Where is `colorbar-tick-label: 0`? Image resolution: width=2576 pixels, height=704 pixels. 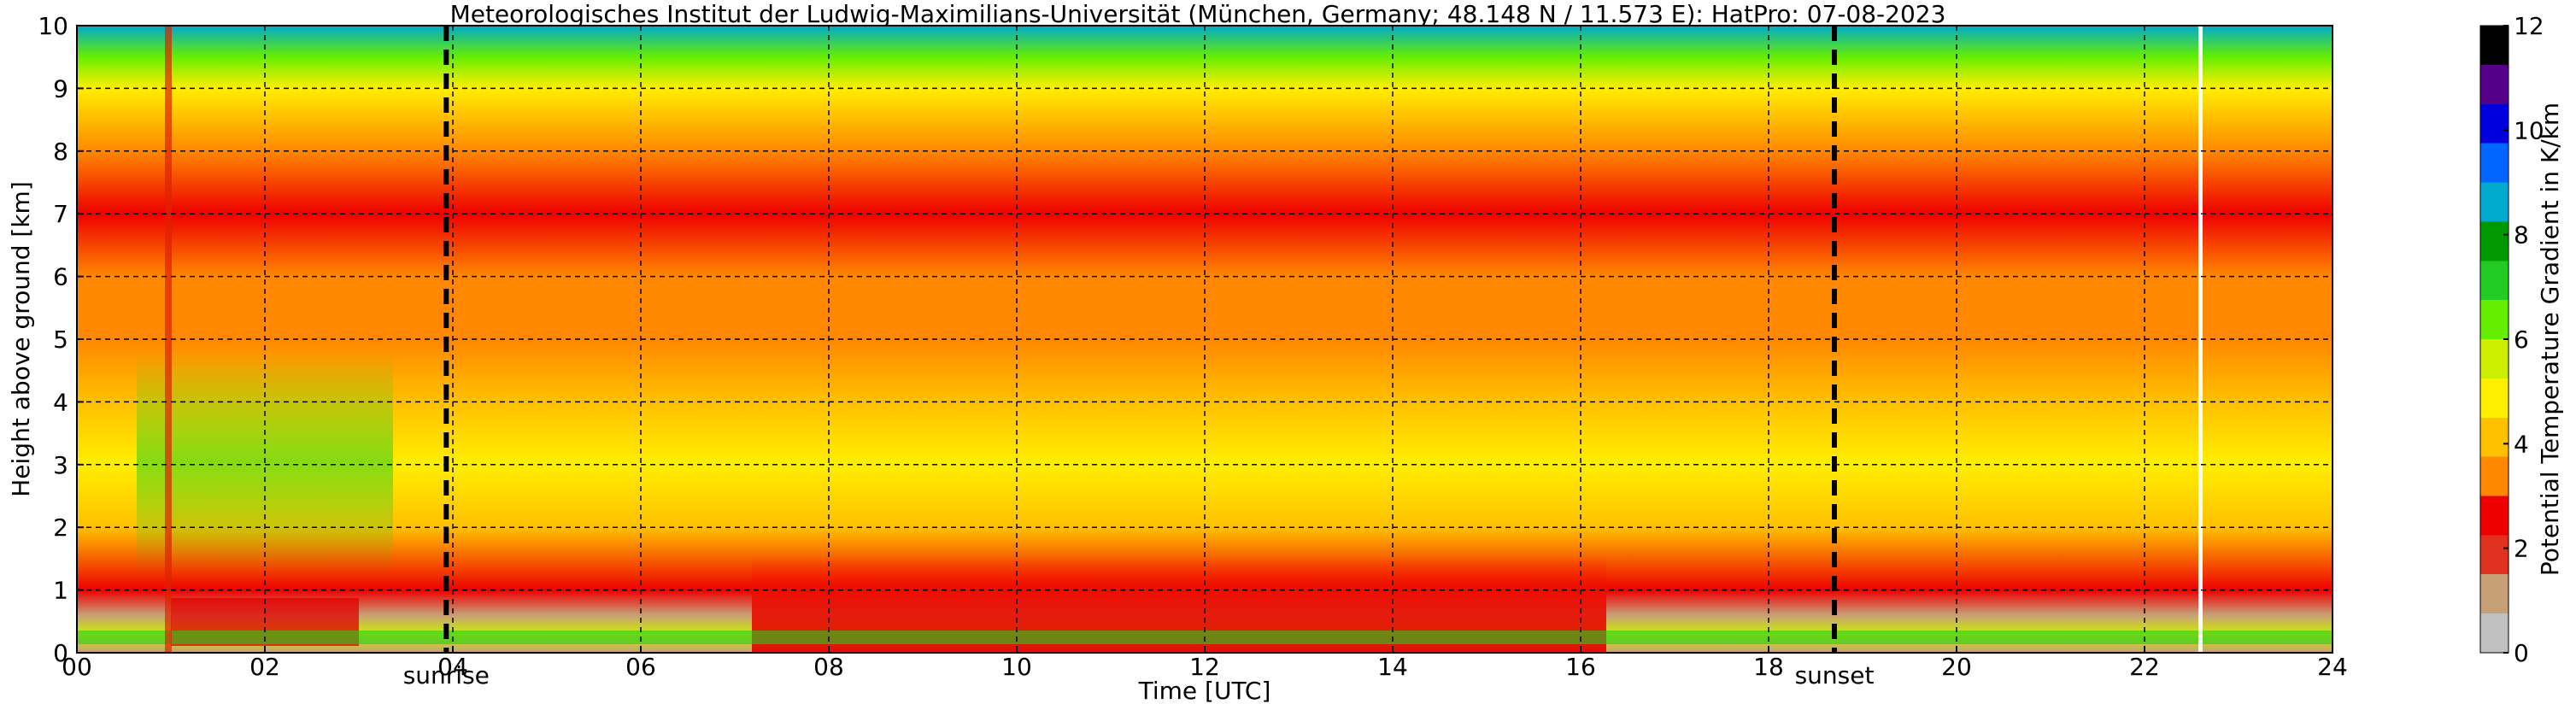 colorbar-tick-label: 0 is located at coordinates (2521, 653).